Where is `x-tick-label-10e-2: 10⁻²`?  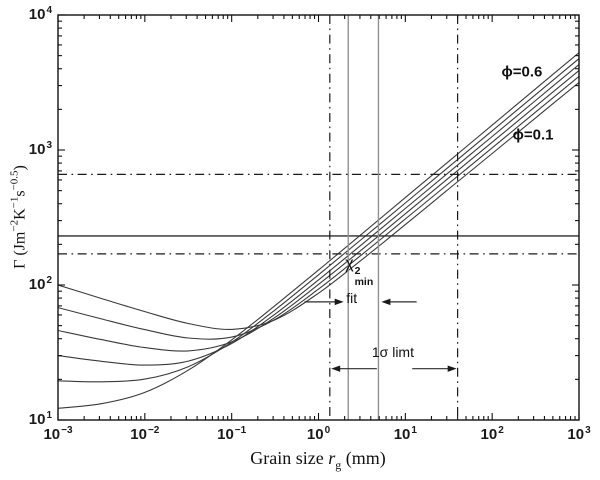 x-tick-label-10e-2: 10⁻² is located at coordinates (145, 434).